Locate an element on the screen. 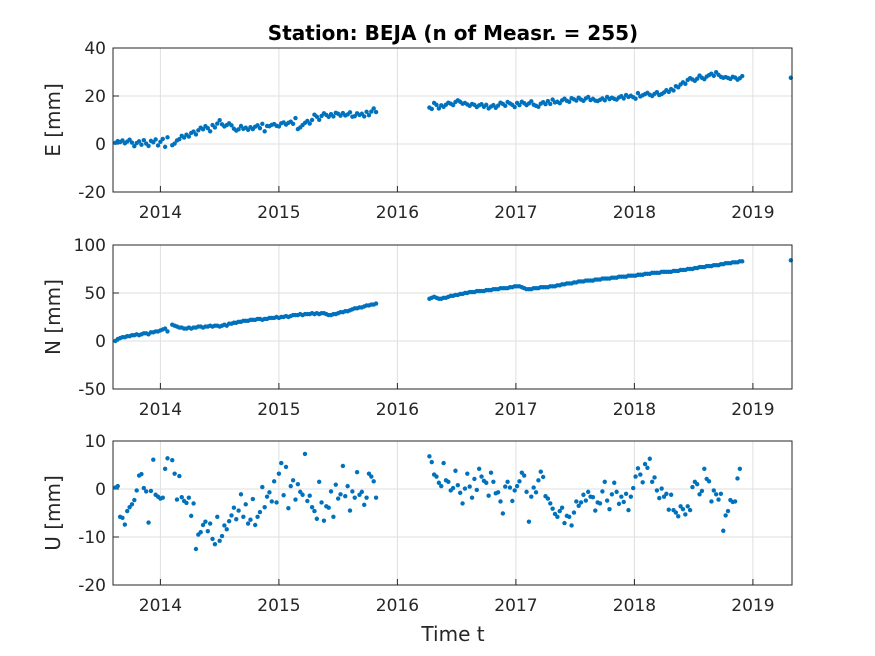 This screenshot has width=875, height=656. north-data-point is located at coordinates (376, 303).